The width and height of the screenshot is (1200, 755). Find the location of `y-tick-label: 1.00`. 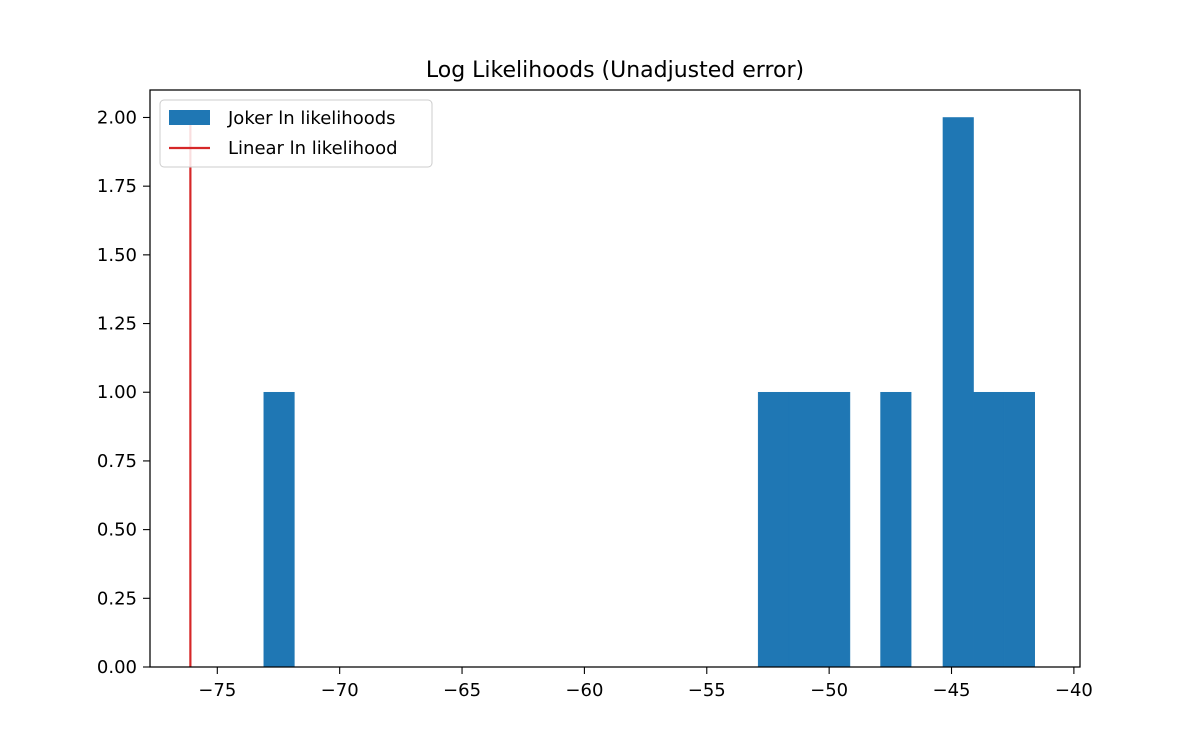

y-tick-label: 1.00 is located at coordinates (117, 392).